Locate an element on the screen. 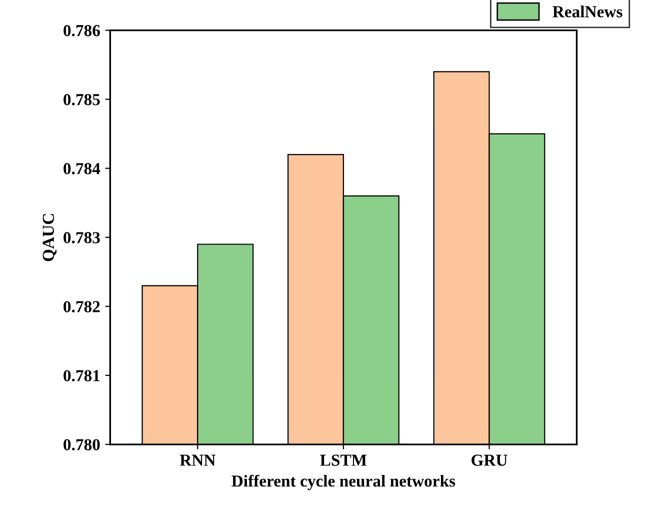 This screenshot has width=648, height=505. y-tick-label: 0.785 is located at coordinates (82, 100).